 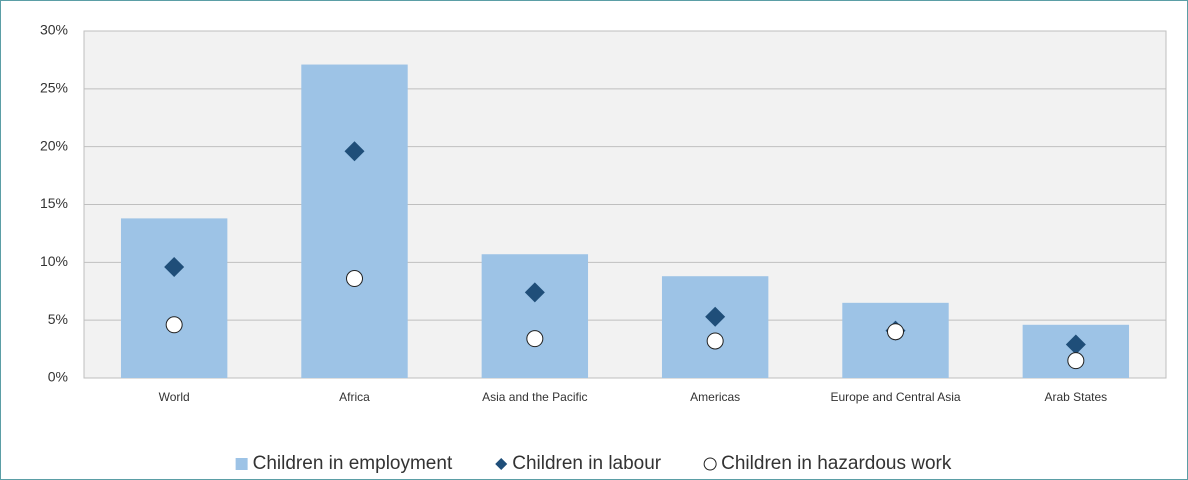 I want to click on x-tick-label: Africa, so click(x=354, y=397).